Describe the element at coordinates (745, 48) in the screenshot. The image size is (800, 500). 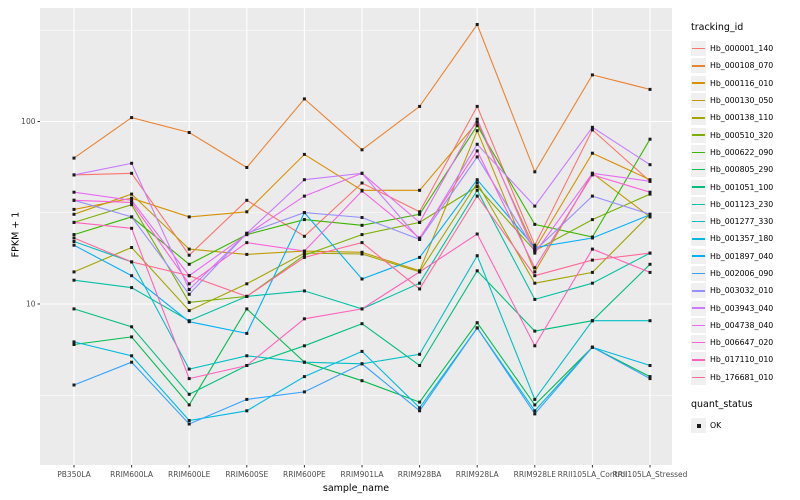
I see `legend-item-Hb_000001_140: Hb_000001_140` at that location.